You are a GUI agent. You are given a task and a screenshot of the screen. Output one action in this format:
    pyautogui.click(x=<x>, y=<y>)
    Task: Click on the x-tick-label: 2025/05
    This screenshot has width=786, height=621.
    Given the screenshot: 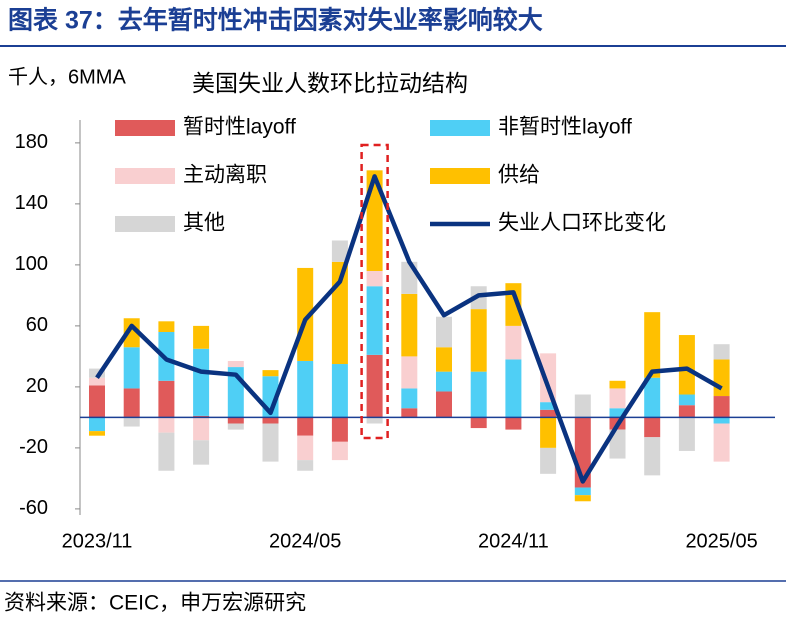 What is the action you would take?
    pyautogui.click(x=721, y=541)
    